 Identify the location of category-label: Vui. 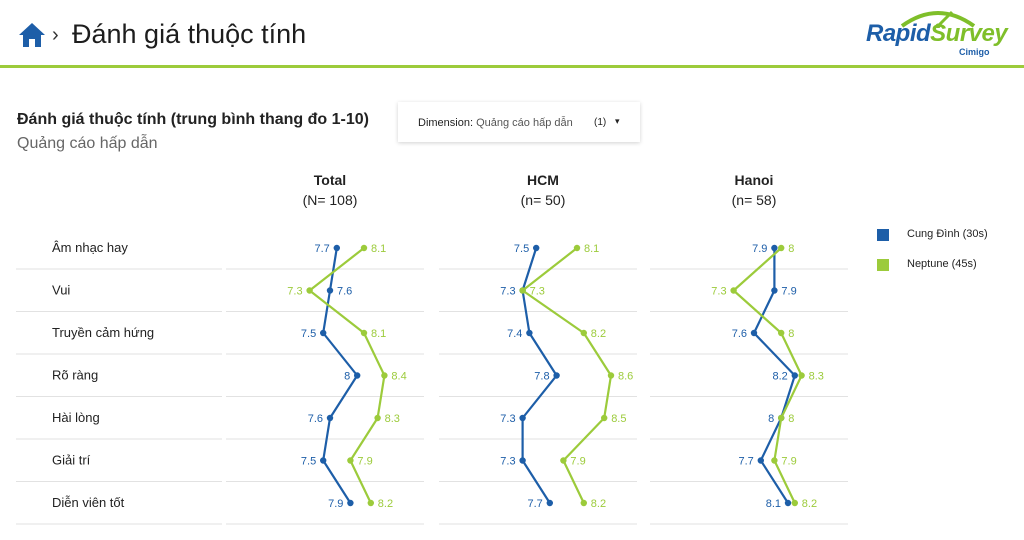
(61, 290).